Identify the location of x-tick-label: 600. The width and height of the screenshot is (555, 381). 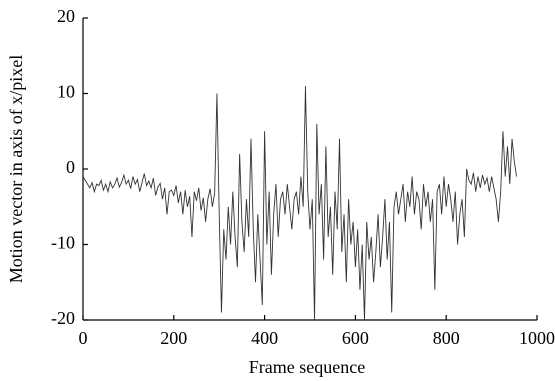
(355, 338).